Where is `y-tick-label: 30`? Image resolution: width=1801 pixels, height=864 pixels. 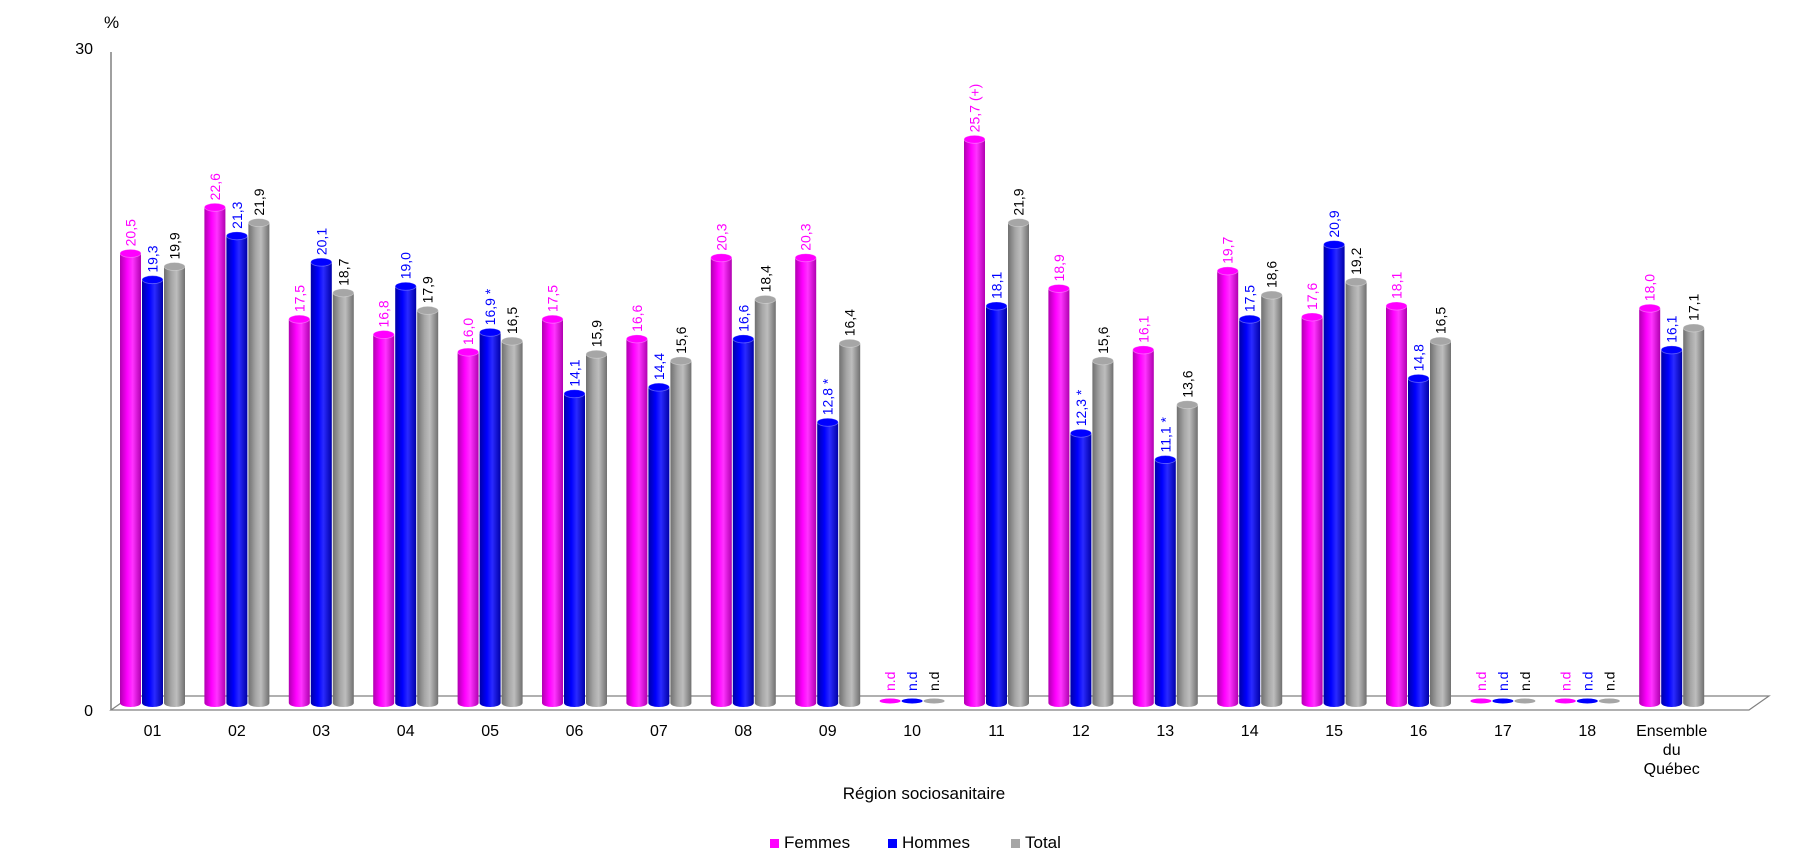 y-tick-label: 30 is located at coordinates (84, 49).